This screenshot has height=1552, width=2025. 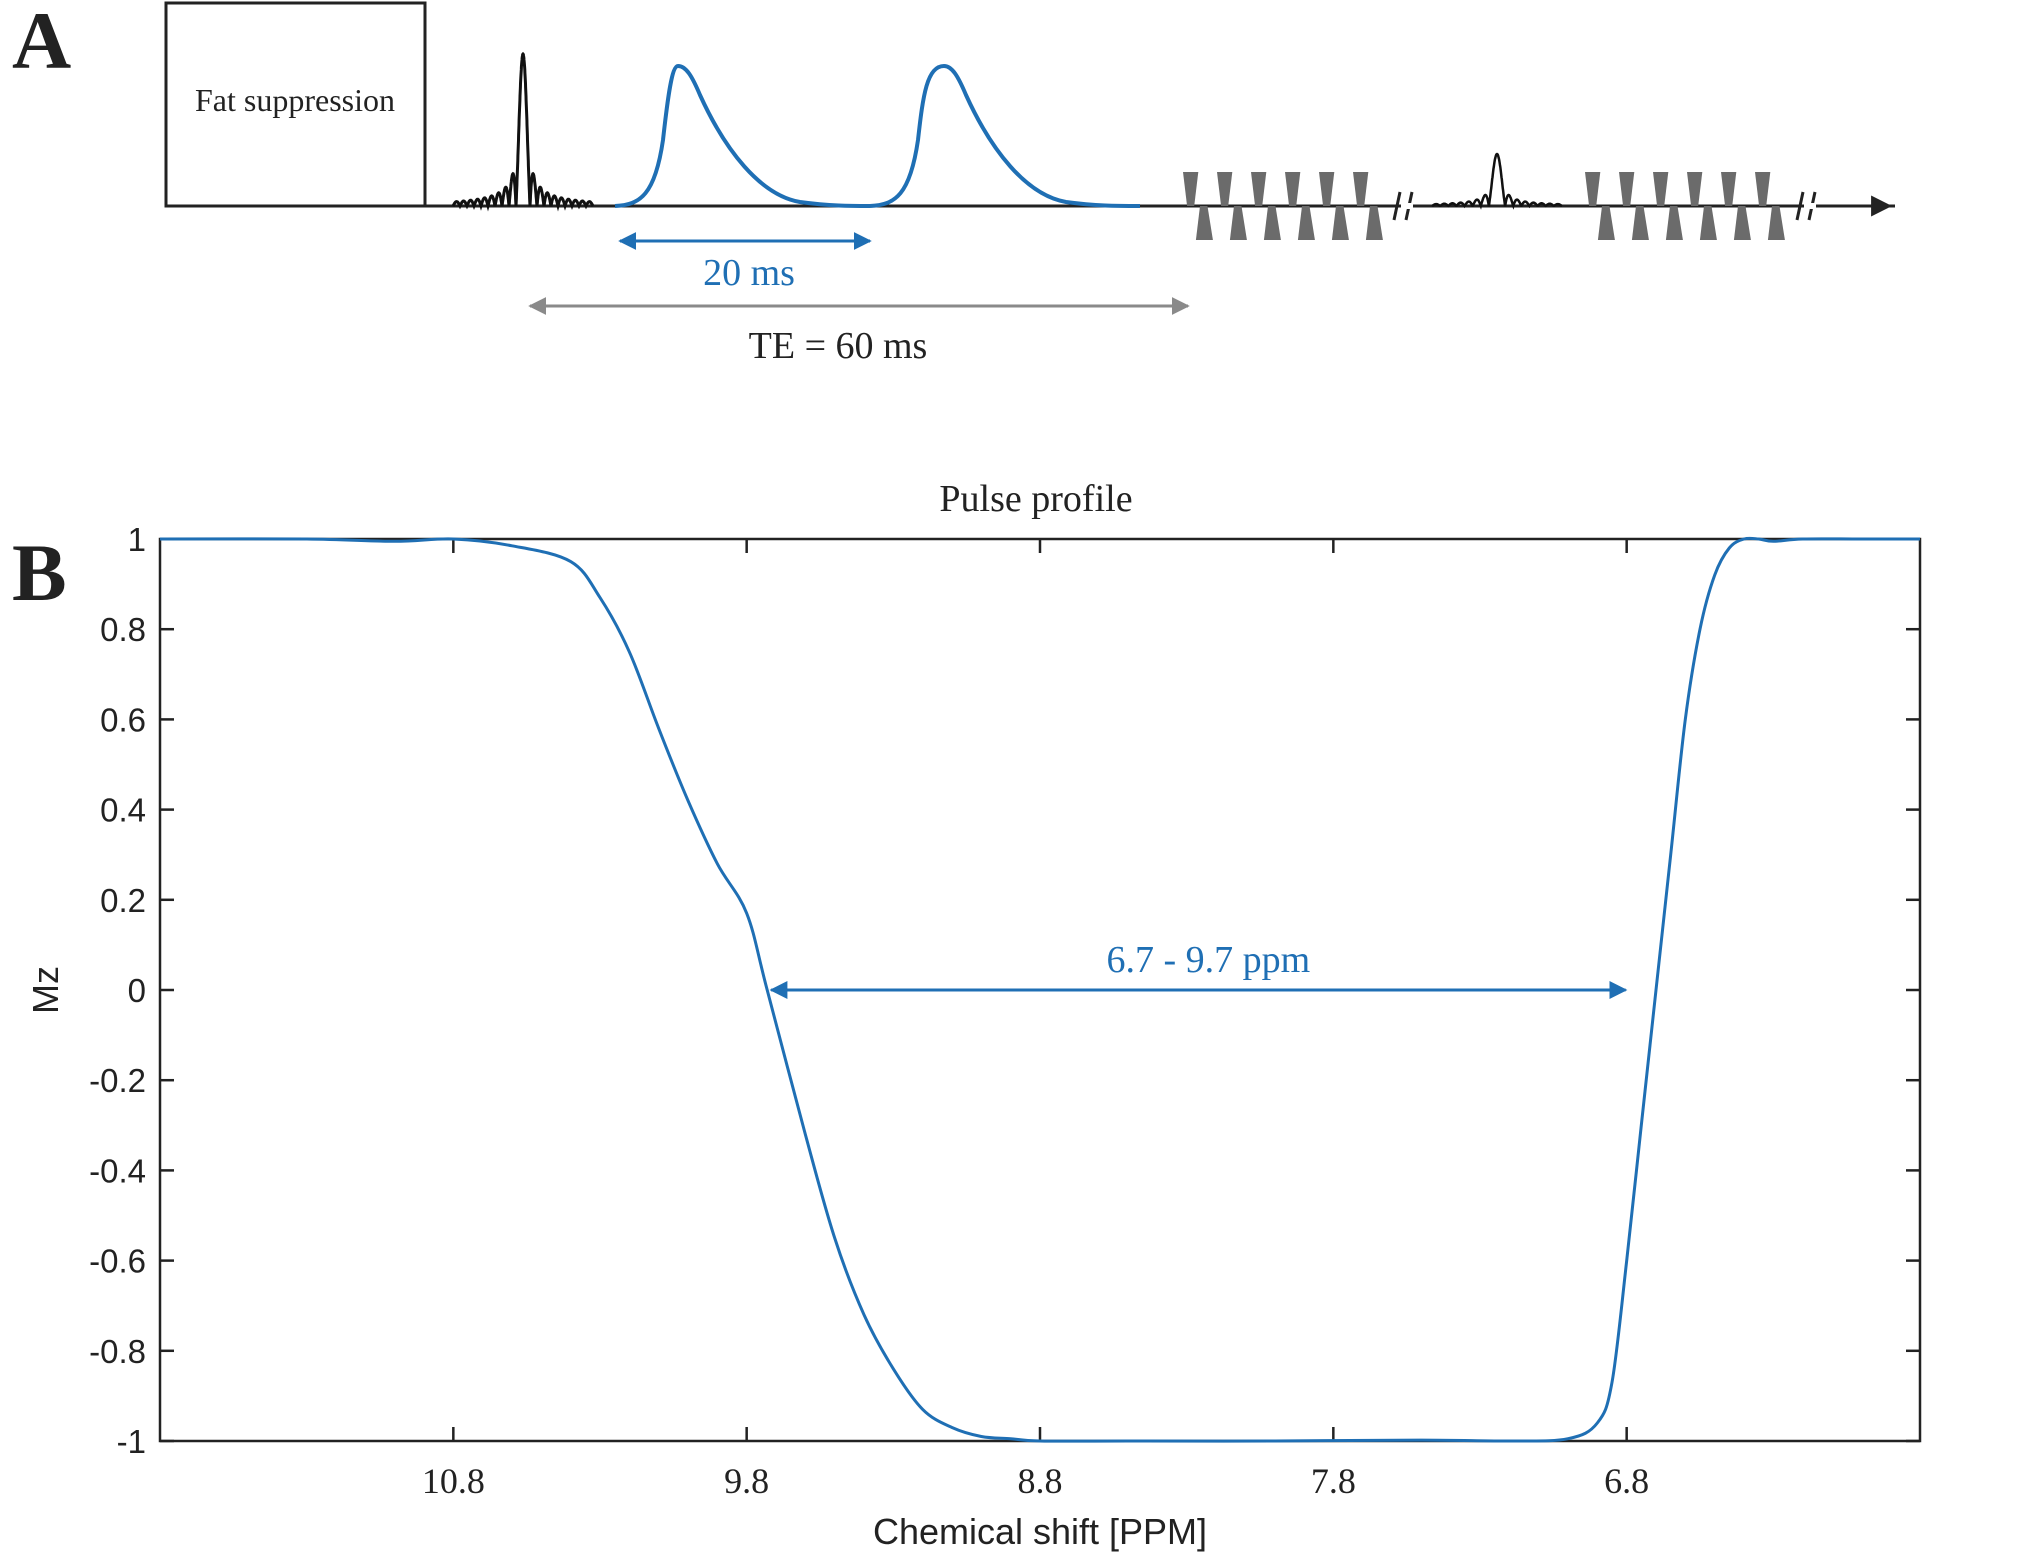 I want to click on x-tick-label: 10.8, so click(x=453, y=1481).